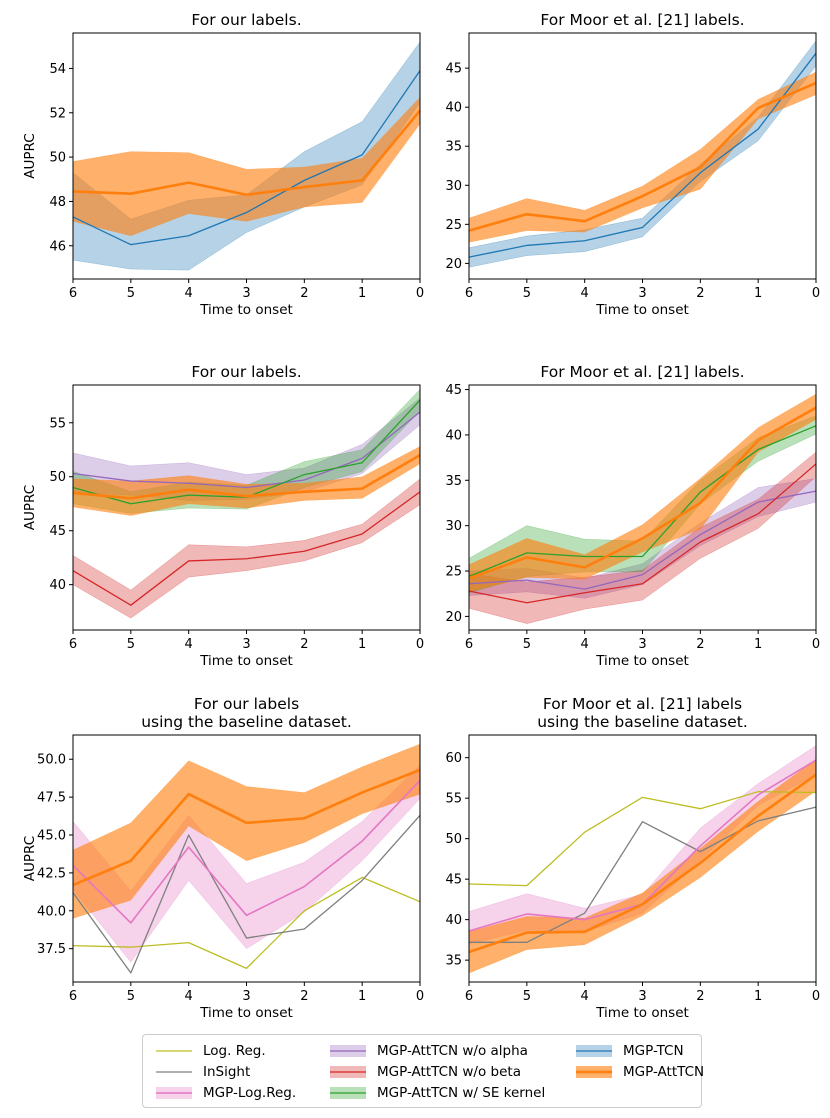  I want to click on legend-swatch-se-kernel, so click(348, 1093).